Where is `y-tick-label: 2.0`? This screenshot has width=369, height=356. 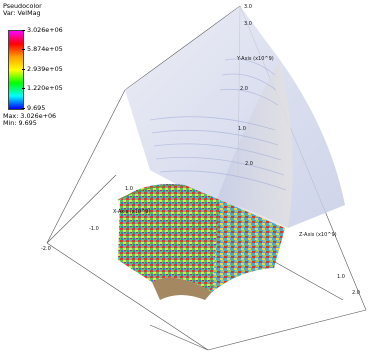
y-tick-label: 2.0 is located at coordinates (244, 89).